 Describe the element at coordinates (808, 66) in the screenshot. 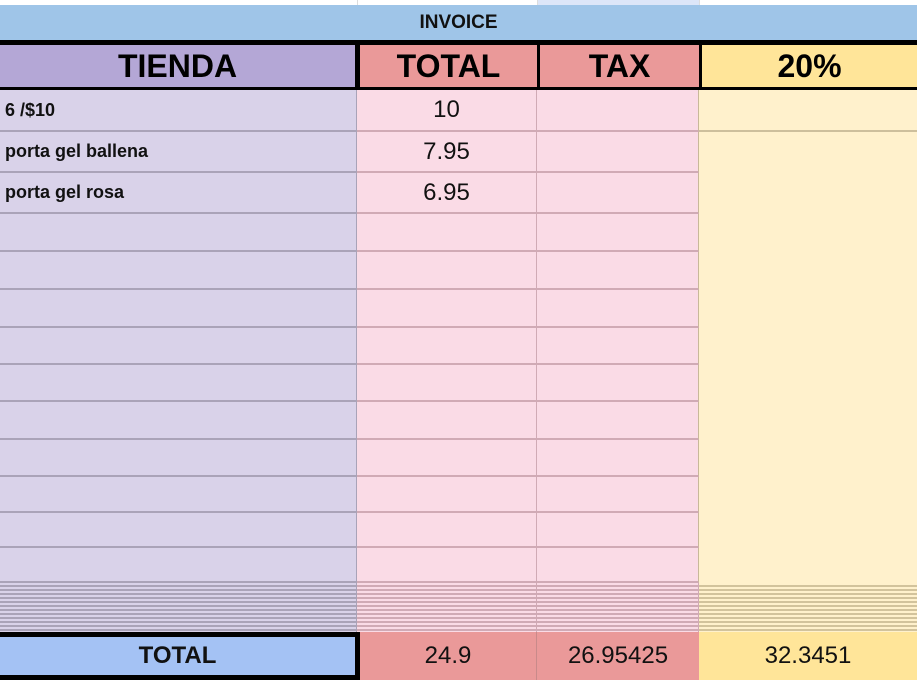

I see `header-20-percent: 20%` at that location.